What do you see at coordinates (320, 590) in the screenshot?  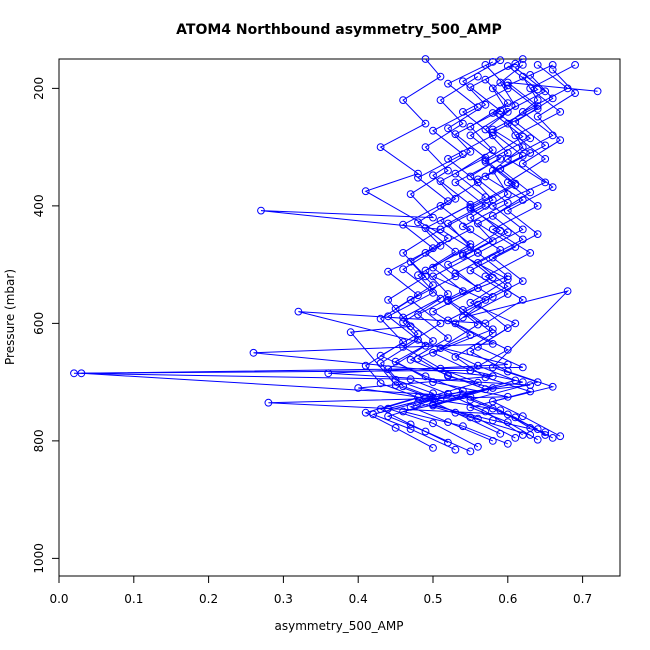 I see `x-axis: 0.0 0.1 0.2 0.3 0.4 0.5 0.6 0.7` at bounding box center [320, 590].